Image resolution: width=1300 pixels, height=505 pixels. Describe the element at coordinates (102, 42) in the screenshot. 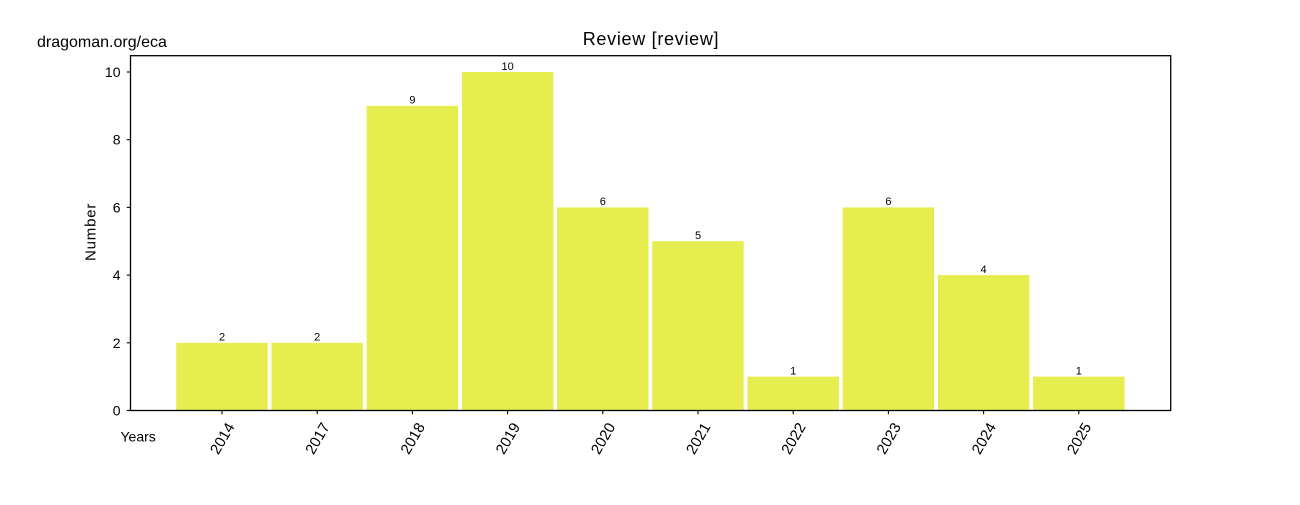

I see `svg-text: dragoman.org/eca` at that location.